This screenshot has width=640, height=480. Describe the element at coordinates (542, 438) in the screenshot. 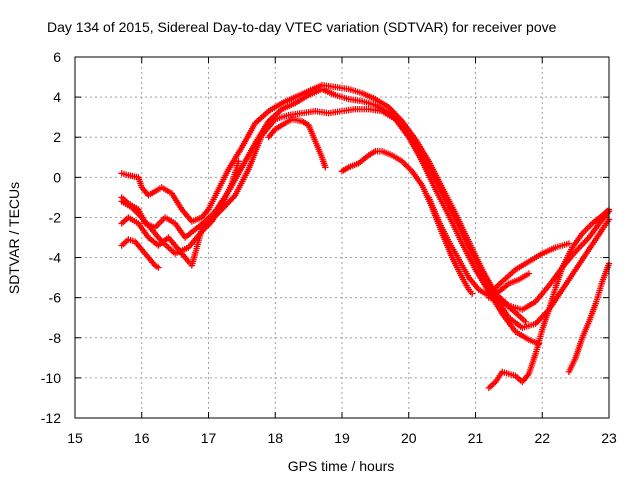

I see `x-tick-label: 22` at that location.